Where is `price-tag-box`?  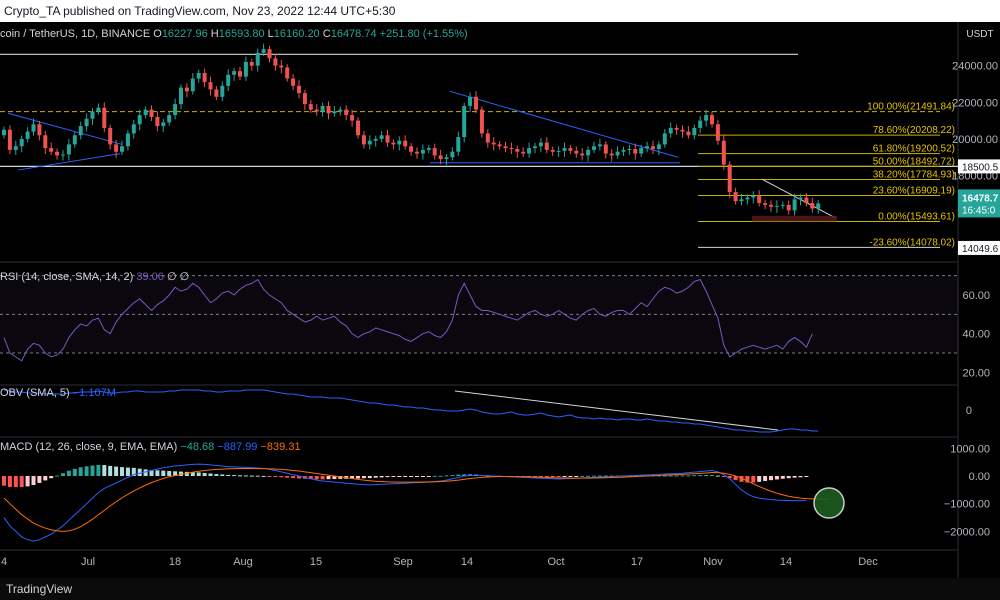
price-tag-box is located at coordinates (979, 247).